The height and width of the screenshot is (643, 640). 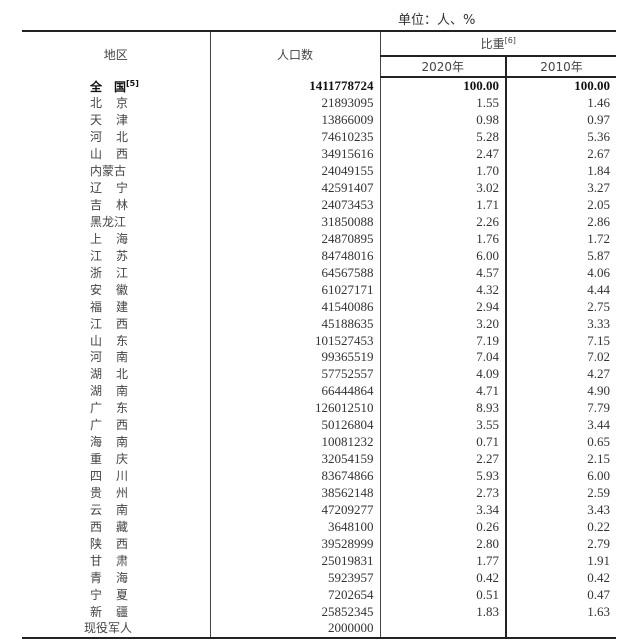 What do you see at coordinates (116, 53) in the screenshot?
I see `header-region: 地区` at bounding box center [116, 53].